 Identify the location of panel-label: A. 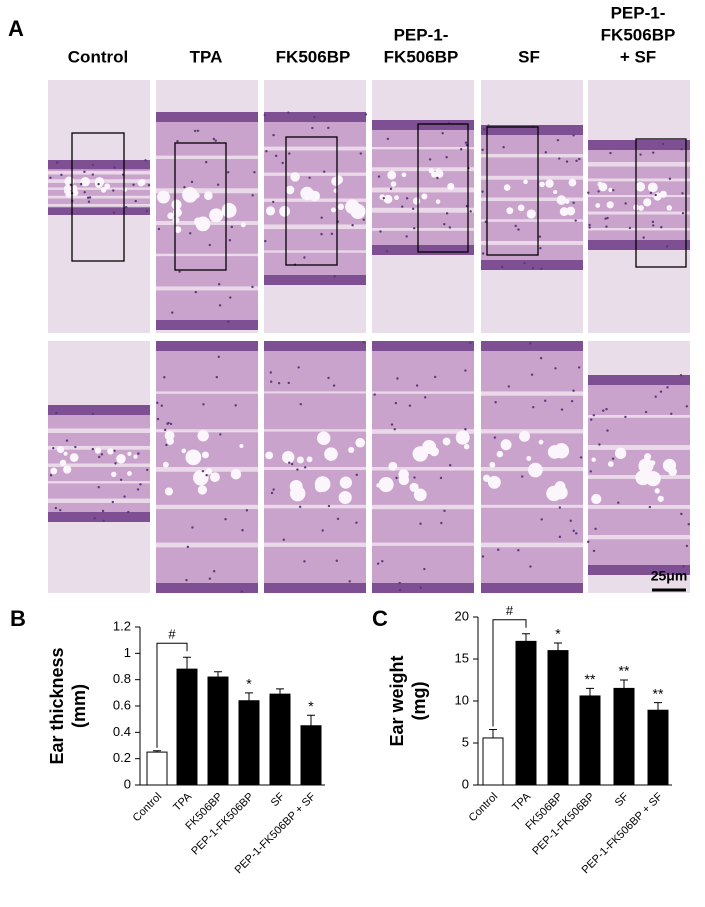
(16, 28).